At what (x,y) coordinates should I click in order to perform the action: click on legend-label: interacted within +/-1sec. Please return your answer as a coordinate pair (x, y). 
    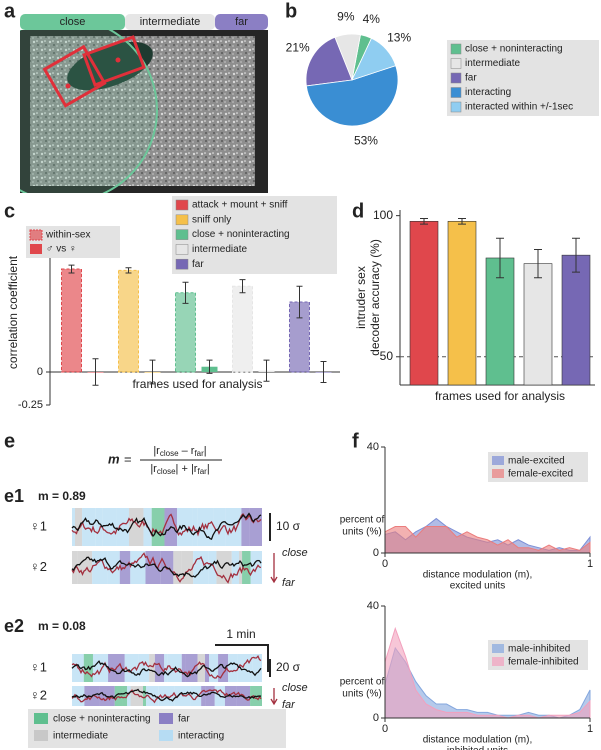
    Looking at the image, I should click on (519, 107).